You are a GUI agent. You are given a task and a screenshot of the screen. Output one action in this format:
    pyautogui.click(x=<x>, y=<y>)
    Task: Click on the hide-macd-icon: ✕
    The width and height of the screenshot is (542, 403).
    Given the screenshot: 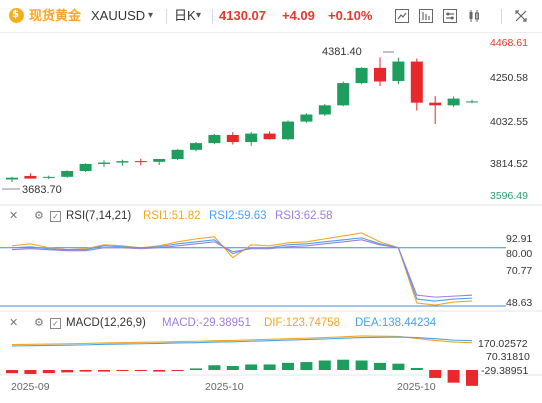 What is the action you would take?
    pyautogui.click(x=14, y=323)
    